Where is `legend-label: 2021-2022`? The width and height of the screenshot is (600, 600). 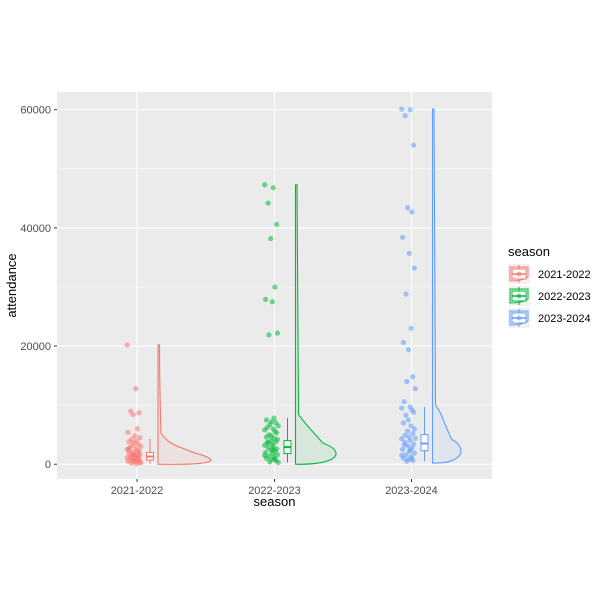
legend-label: 2021-2022 is located at coordinates (564, 275).